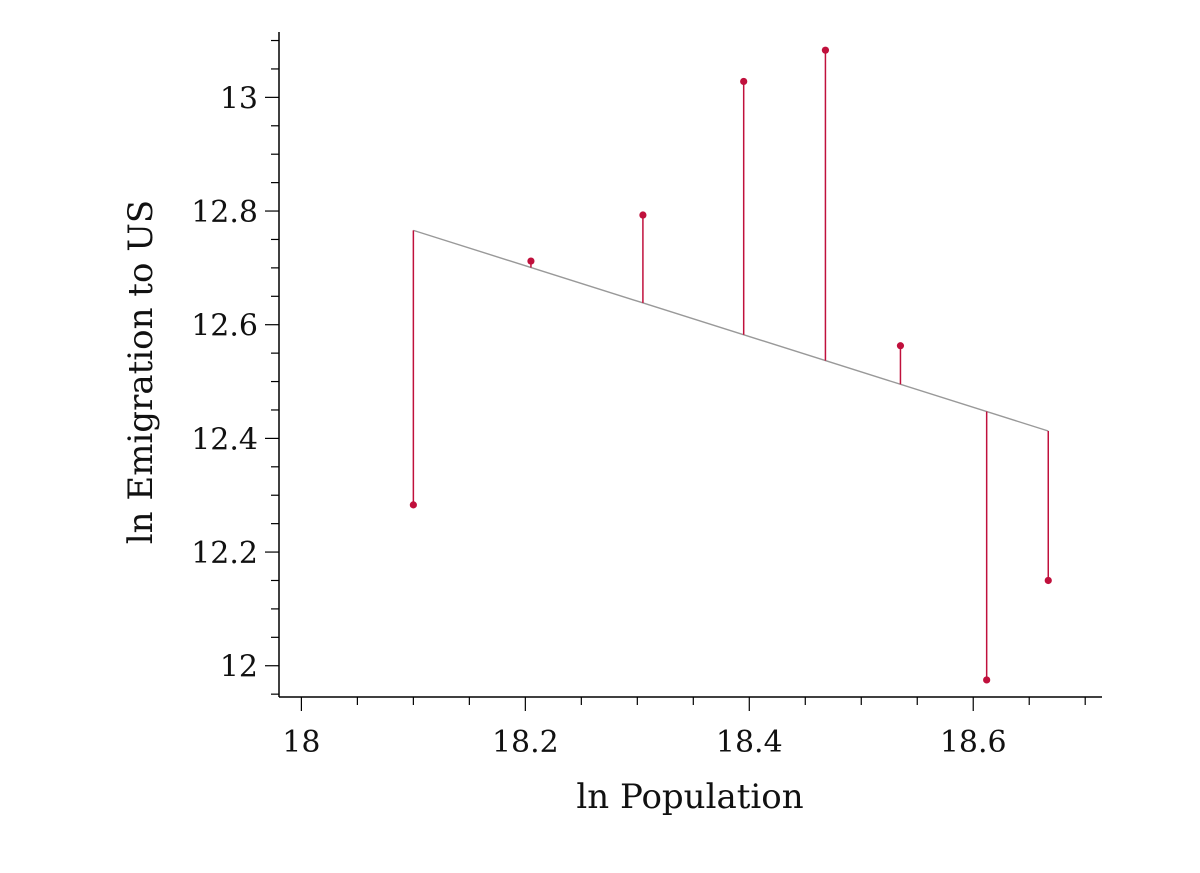 The image size is (1200, 873). What do you see at coordinates (224, 553) in the screenshot?
I see `y-tick-label: 12.2` at bounding box center [224, 553].